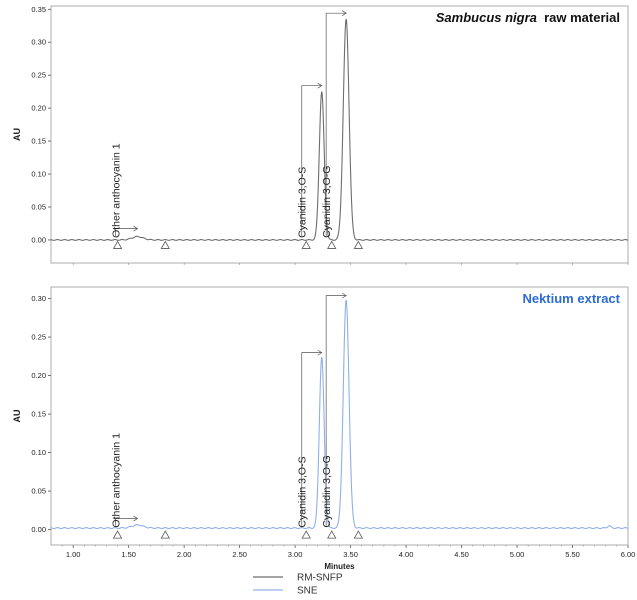 The width and height of the screenshot is (637, 600). What do you see at coordinates (578, 17) in the screenshot?
I see `panel-title-rest: raw material` at bounding box center [578, 17].